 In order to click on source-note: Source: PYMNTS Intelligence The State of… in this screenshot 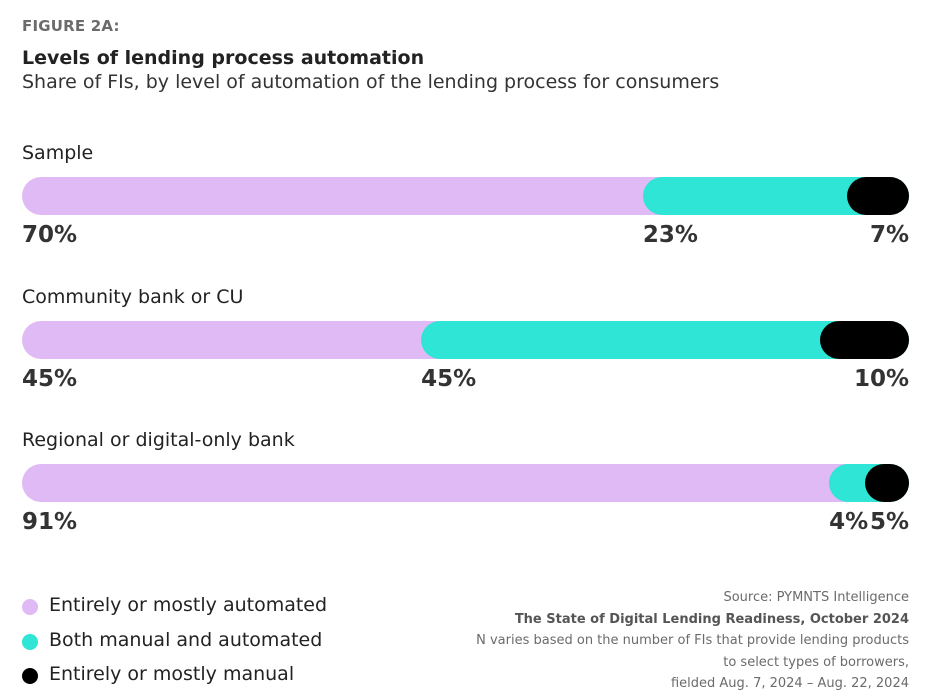, I will do `click(649, 641)`.